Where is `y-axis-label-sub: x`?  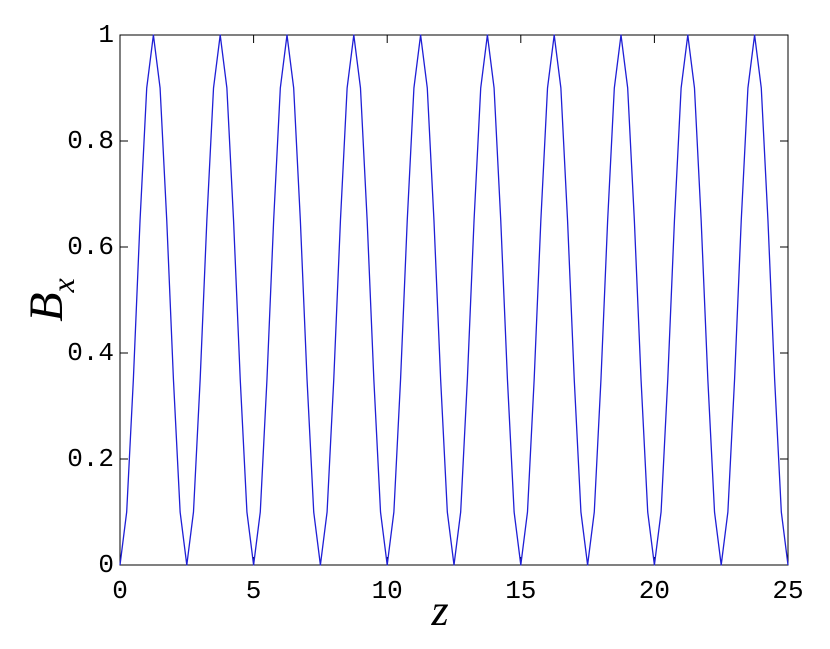
y-axis-label-sub: x is located at coordinates (63, 285).